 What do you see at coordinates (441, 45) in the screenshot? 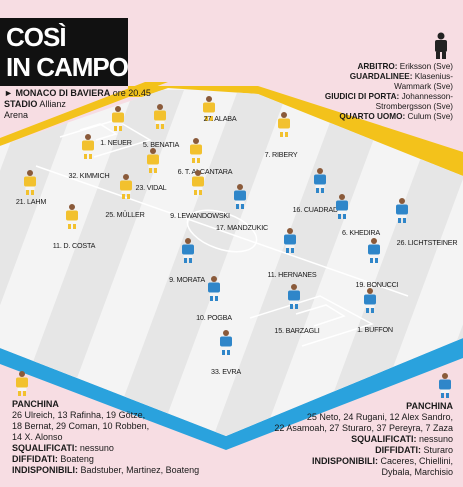
I see `referee-icon` at bounding box center [441, 45].